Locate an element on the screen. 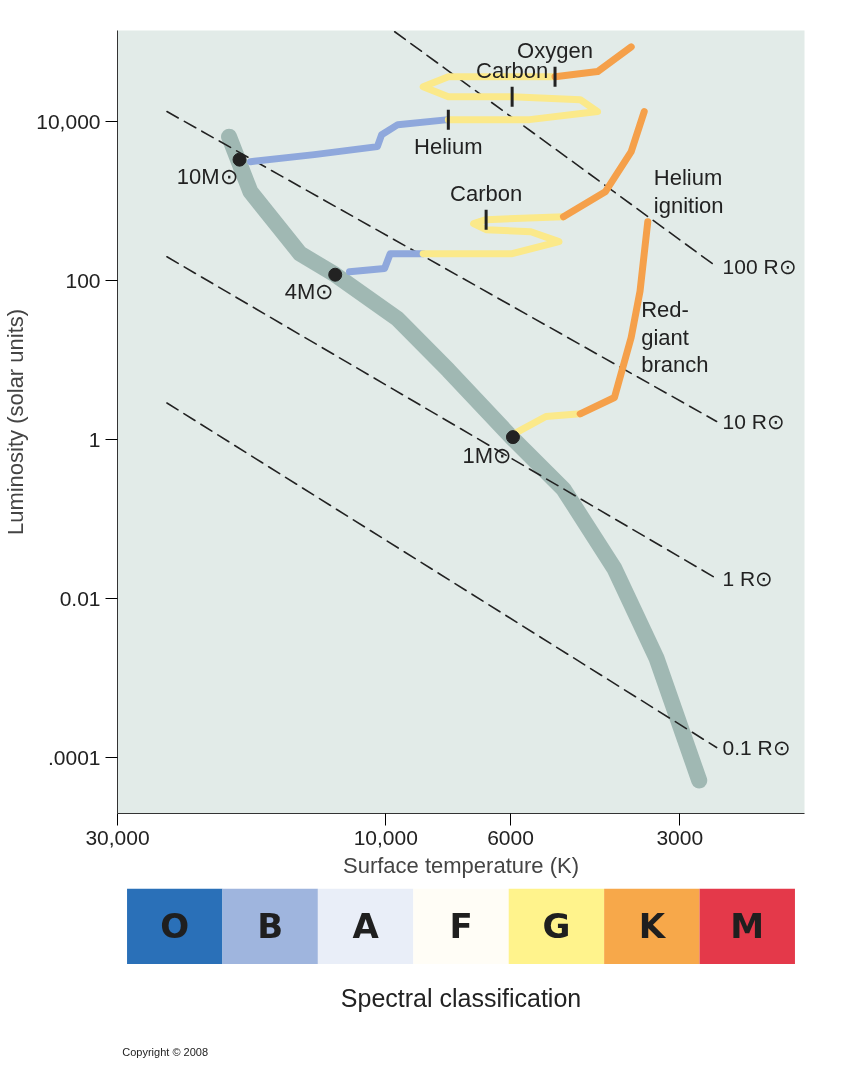 The image size is (859, 1080). y-tick-label: 0.01 is located at coordinates (80, 598).